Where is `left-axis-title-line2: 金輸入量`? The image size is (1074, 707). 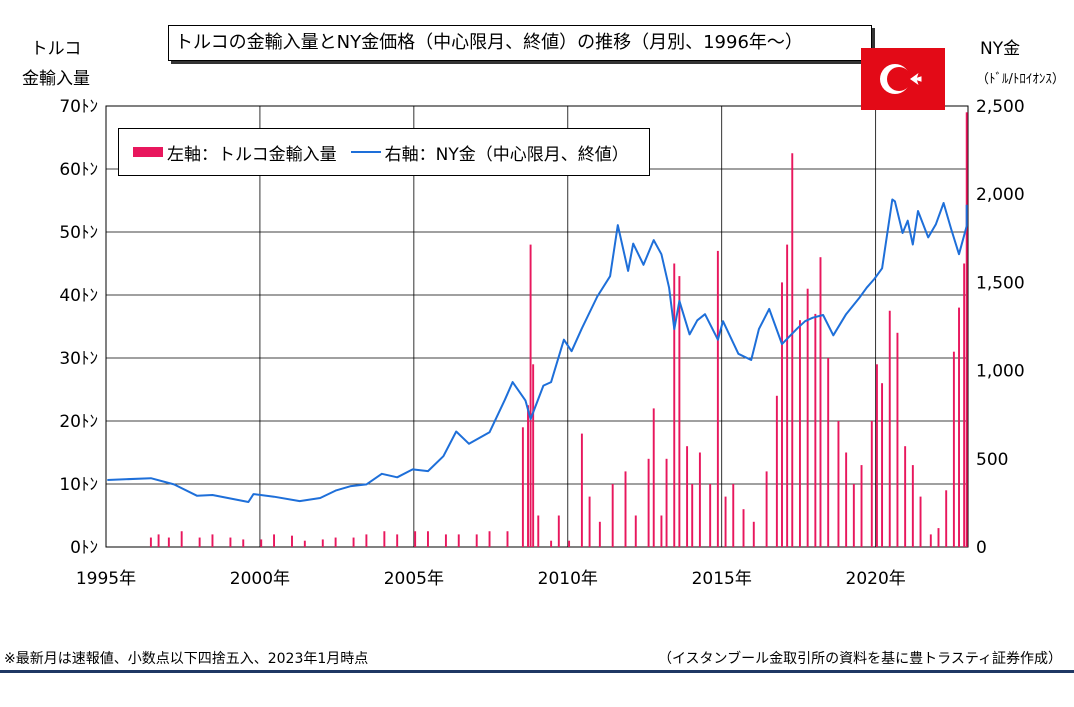 left-axis-title-line2: 金輸入量 is located at coordinates (56, 79).